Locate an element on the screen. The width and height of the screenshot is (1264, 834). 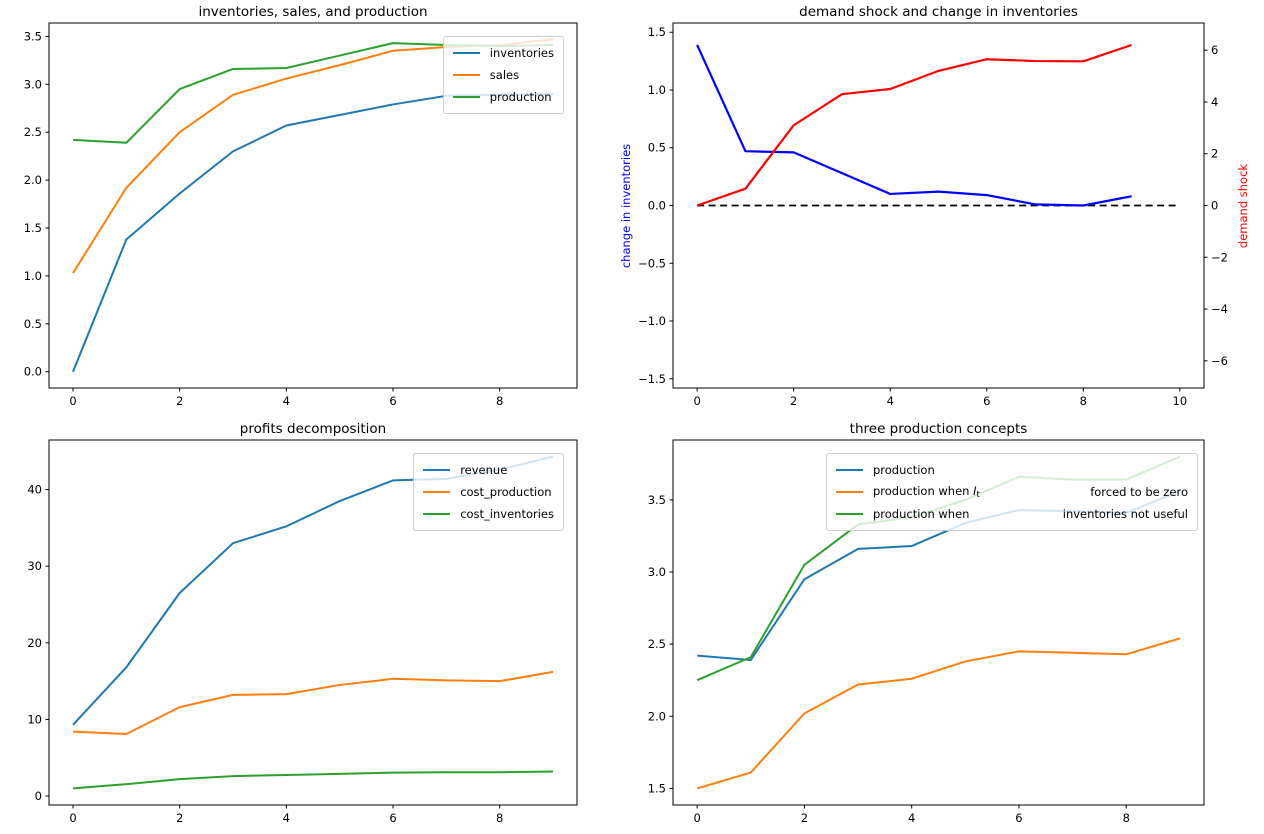
legend-label: cost_production is located at coordinates (506, 492).